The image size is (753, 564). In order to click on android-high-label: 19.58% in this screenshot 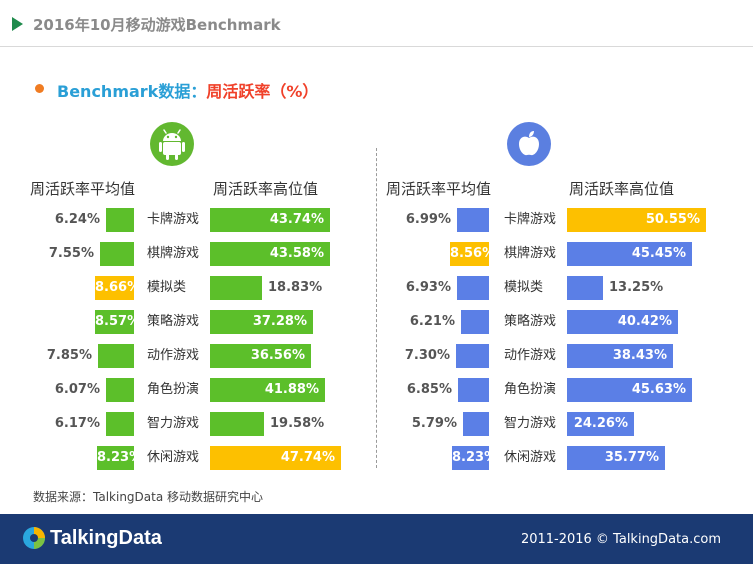, I will do `click(297, 423)`.